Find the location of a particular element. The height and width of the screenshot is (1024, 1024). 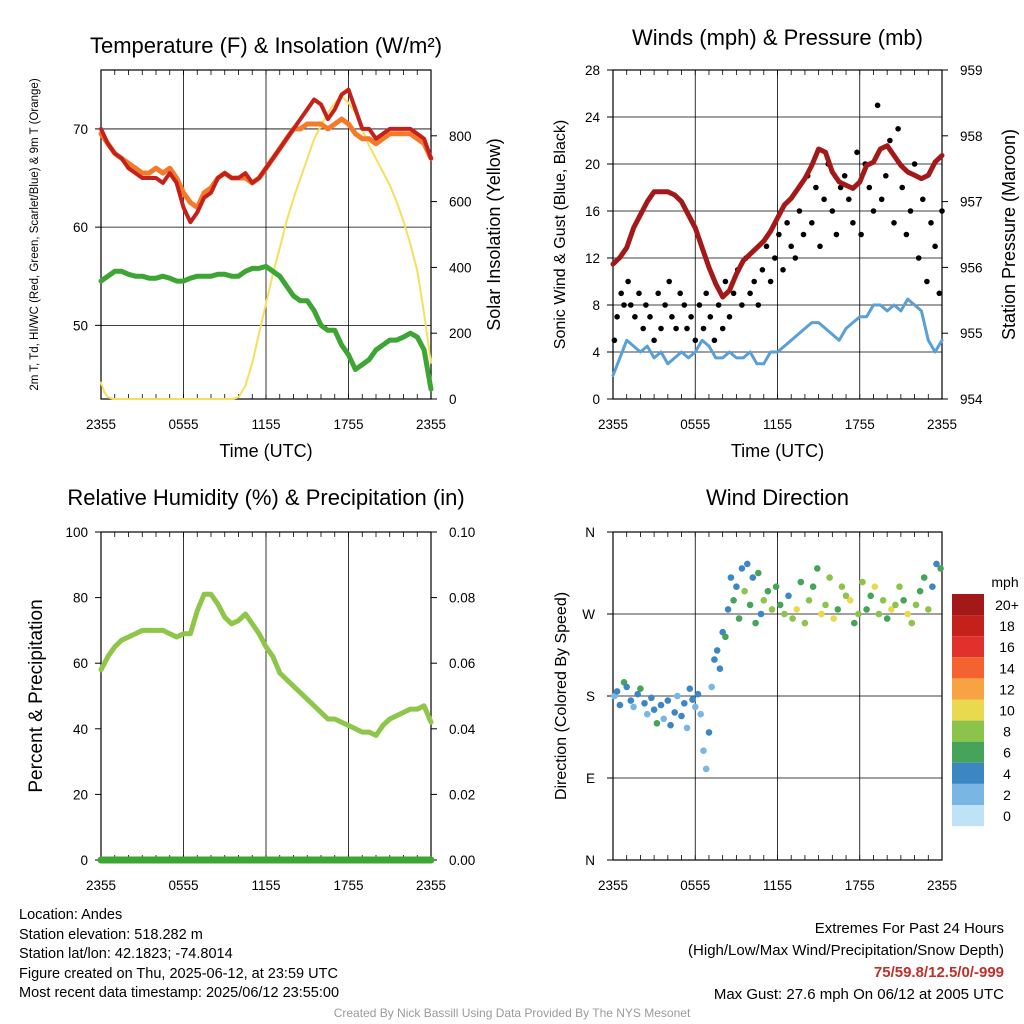

y-right-tick-label: 956 is located at coordinates (971, 267).